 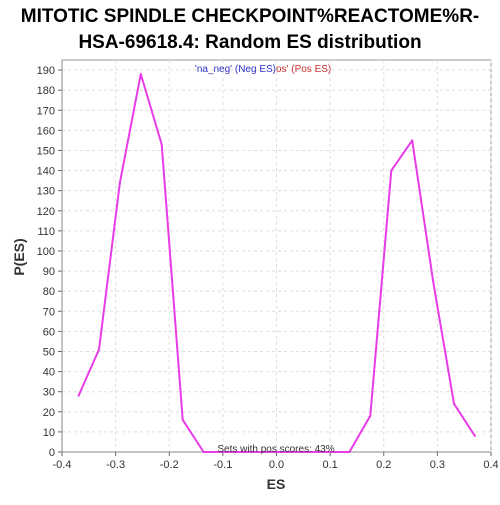 What do you see at coordinates (235, 69) in the screenshot?
I see `legend-neg-label: 'na_neg' (Neg ES)` at bounding box center [235, 69].